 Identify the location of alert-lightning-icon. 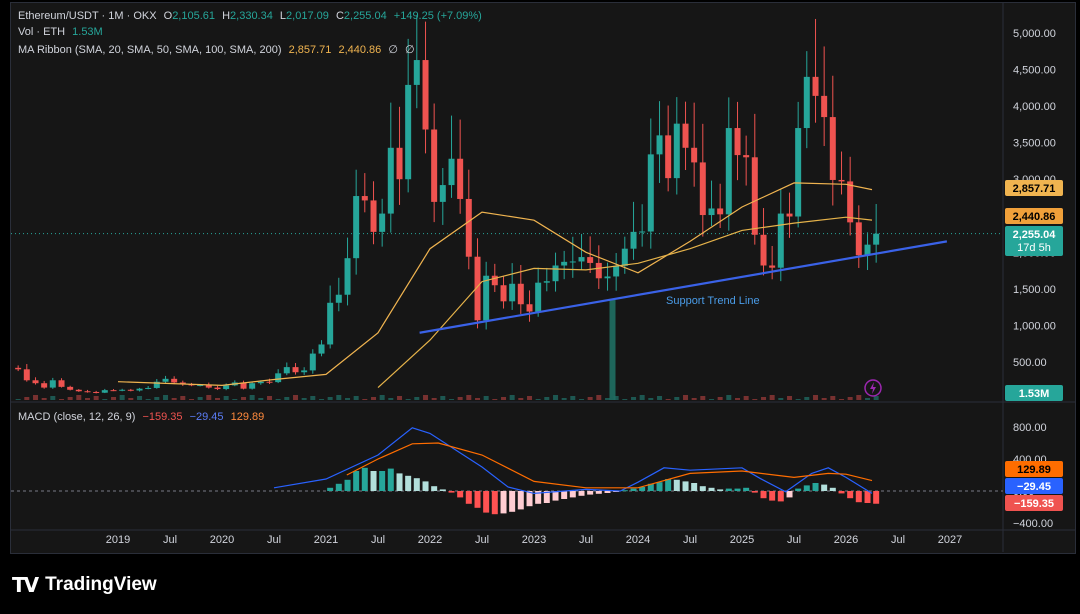
(873, 388).